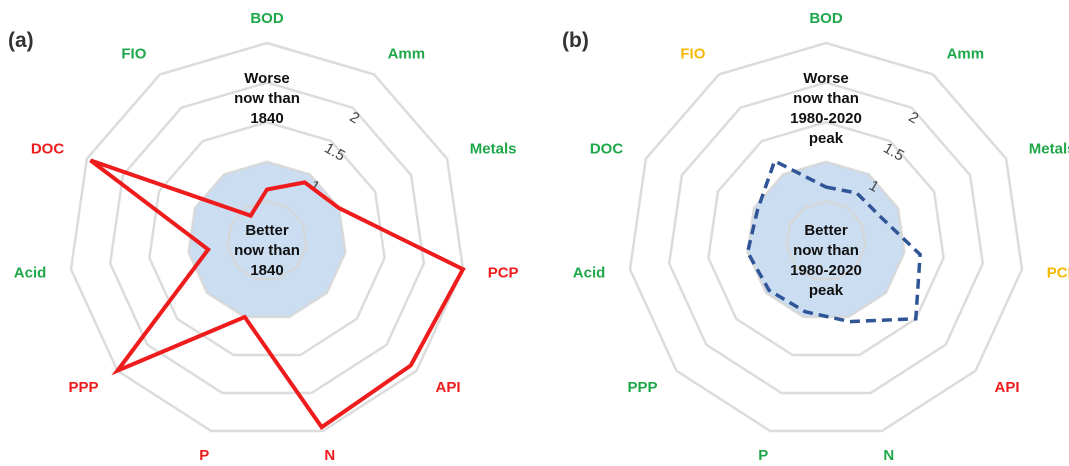 This screenshot has width=1069, height=466. I want to click on annotation-better-line: 1840, so click(266, 270).